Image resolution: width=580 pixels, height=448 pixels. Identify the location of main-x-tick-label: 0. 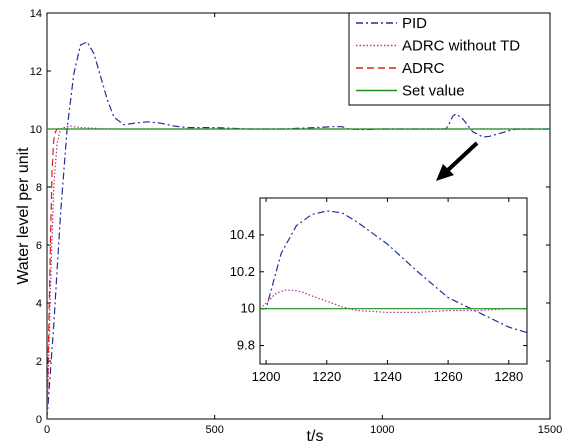
(47, 430).